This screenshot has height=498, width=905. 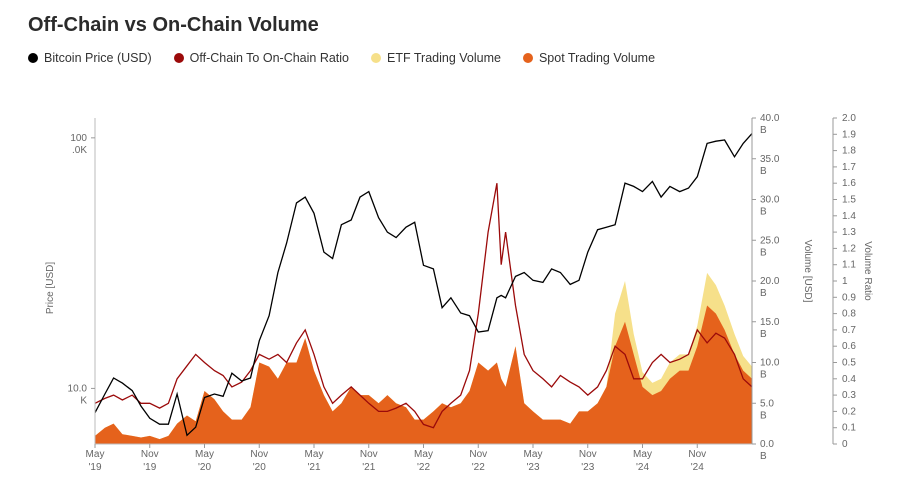 I want to click on legend-label-spot-volume: Spot Trading Volume, so click(x=597, y=58).